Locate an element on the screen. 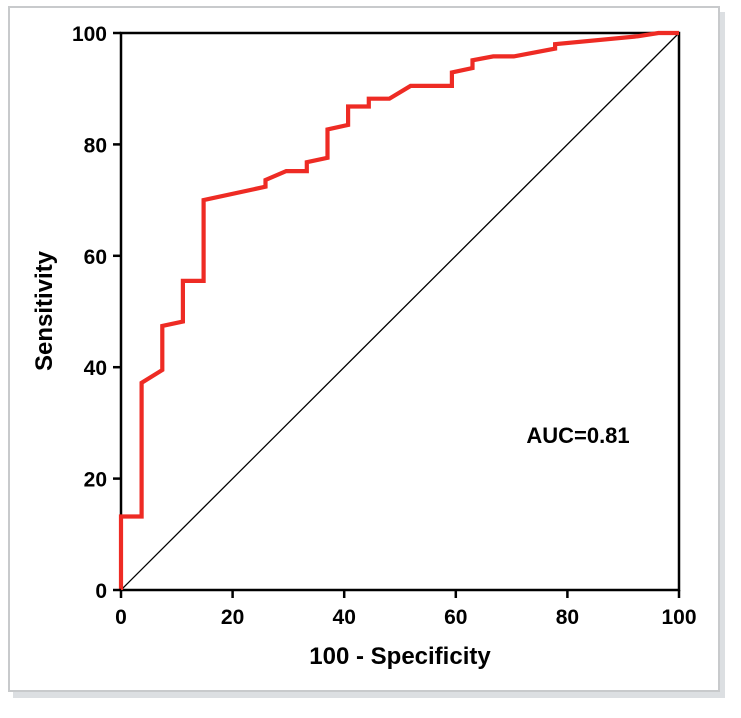 The height and width of the screenshot is (718, 741). auc-annotation: AUC=0.81 is located at coordinates (577, 435).